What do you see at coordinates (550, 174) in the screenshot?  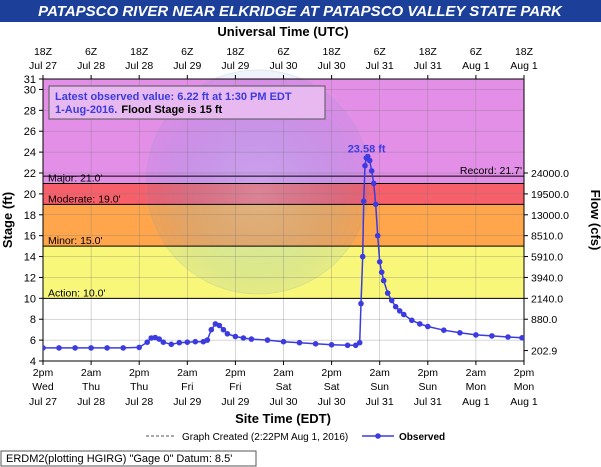 I see `right-tick-label: 24000.0` at bounding box center [550, 174].